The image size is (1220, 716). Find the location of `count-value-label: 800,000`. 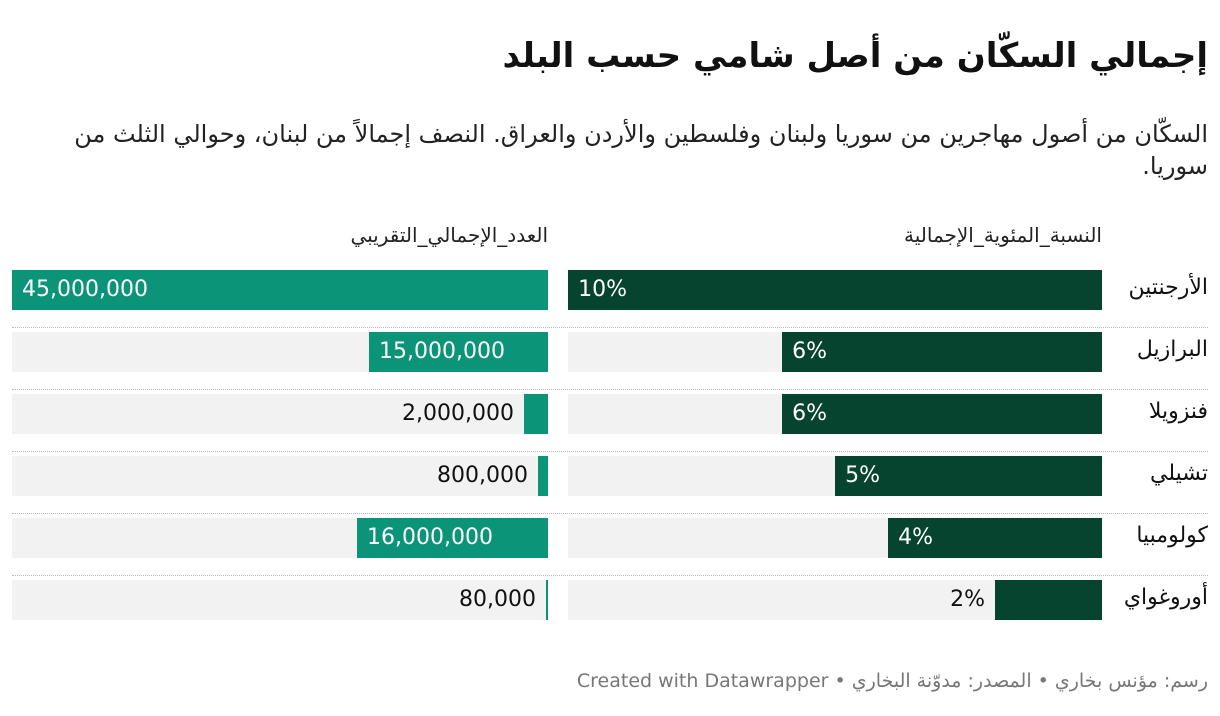

count-value-label: 800,000 is located at coordinates (482, 475).